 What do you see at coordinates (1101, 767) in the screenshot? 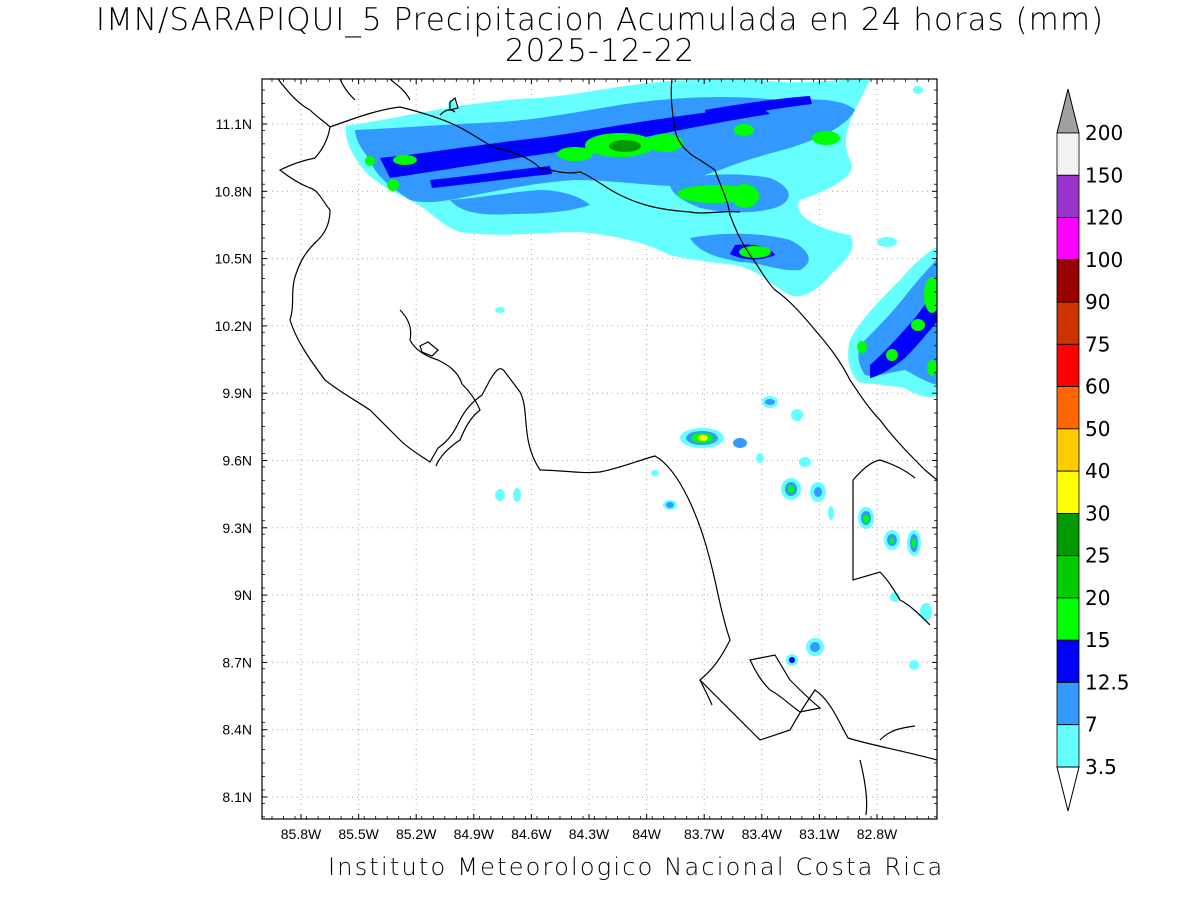
I see `colorbar-label: 3.5` at bounding box center [1101, 767].